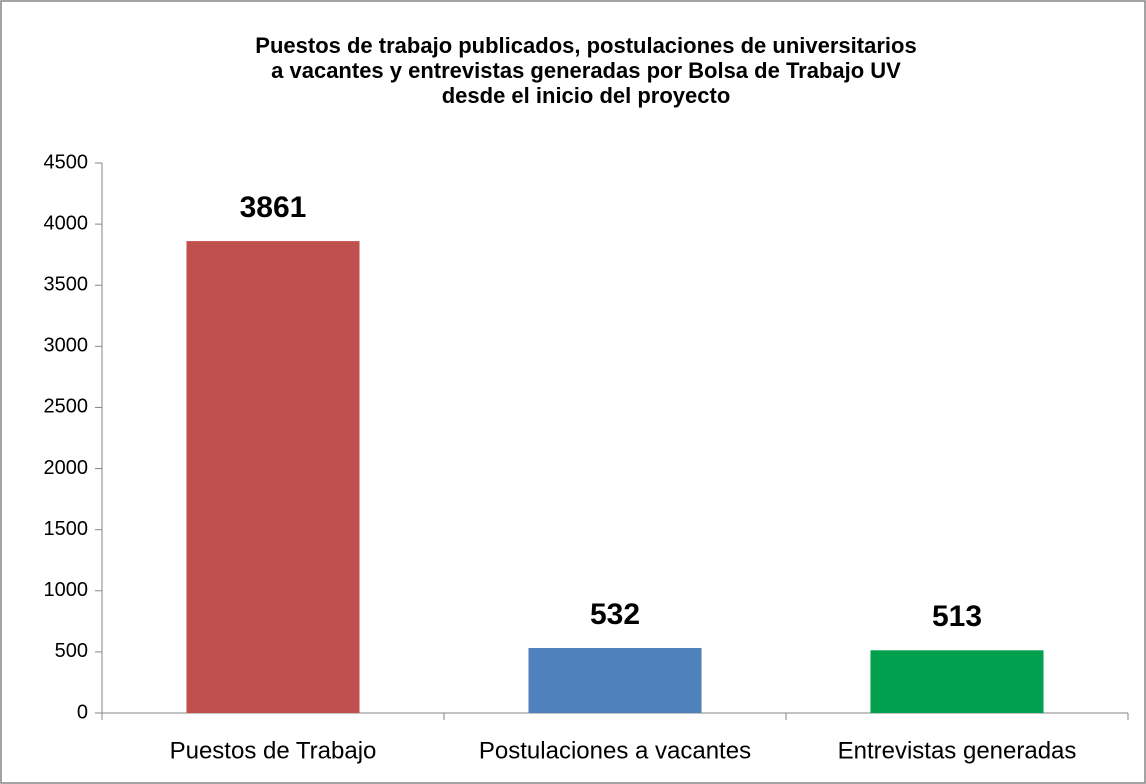  I want to click on x-tick-label: Postulaciones a vacantes, so click(615, 750).